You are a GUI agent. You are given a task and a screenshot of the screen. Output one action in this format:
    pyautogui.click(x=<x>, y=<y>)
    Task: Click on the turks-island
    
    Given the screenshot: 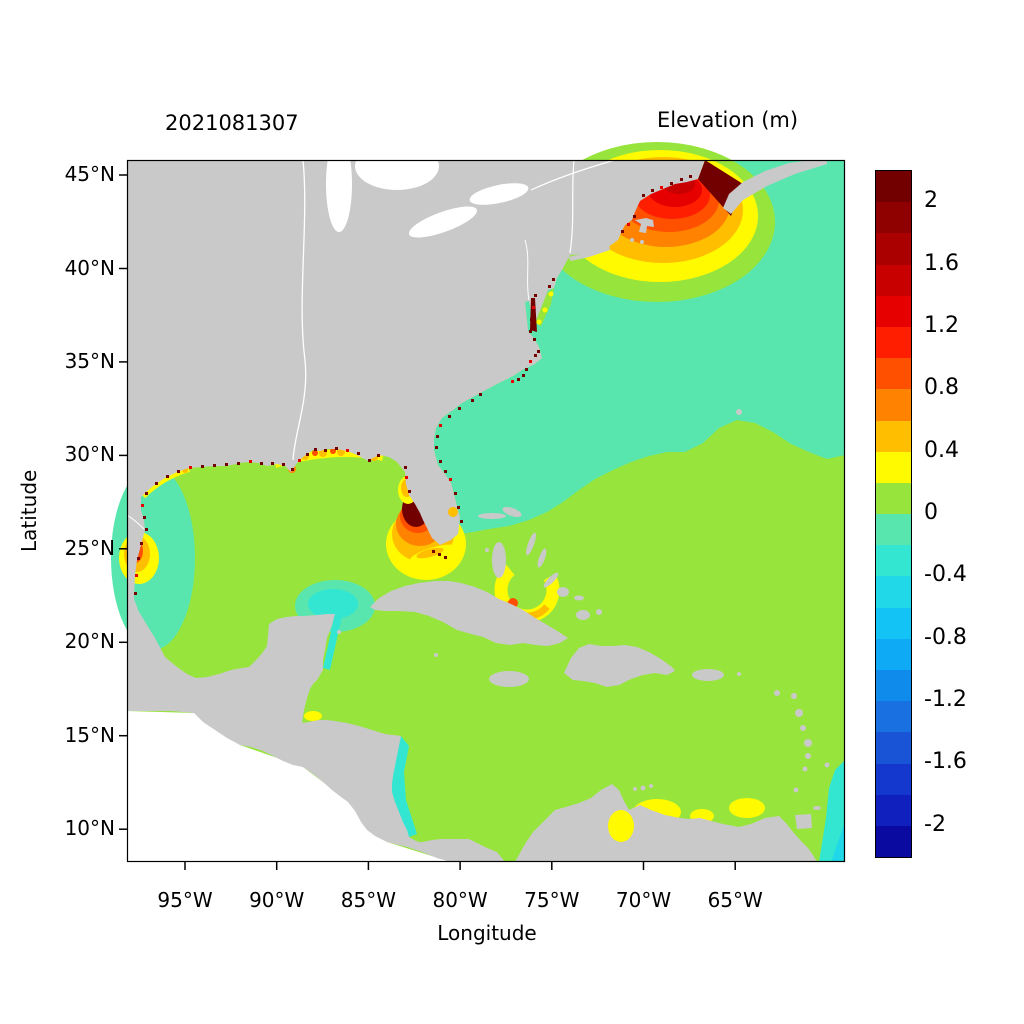 What is the action you would take?
    pyautogui.click(x=599, y=612)
    